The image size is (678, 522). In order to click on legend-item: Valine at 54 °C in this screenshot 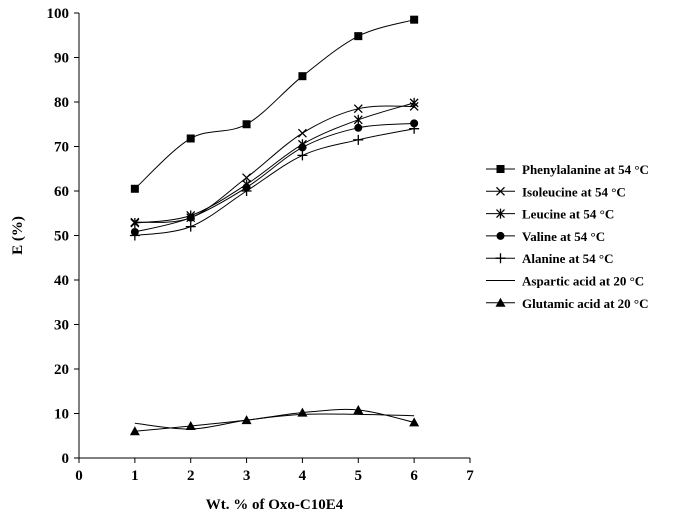, I will do `click(545, 236)`.